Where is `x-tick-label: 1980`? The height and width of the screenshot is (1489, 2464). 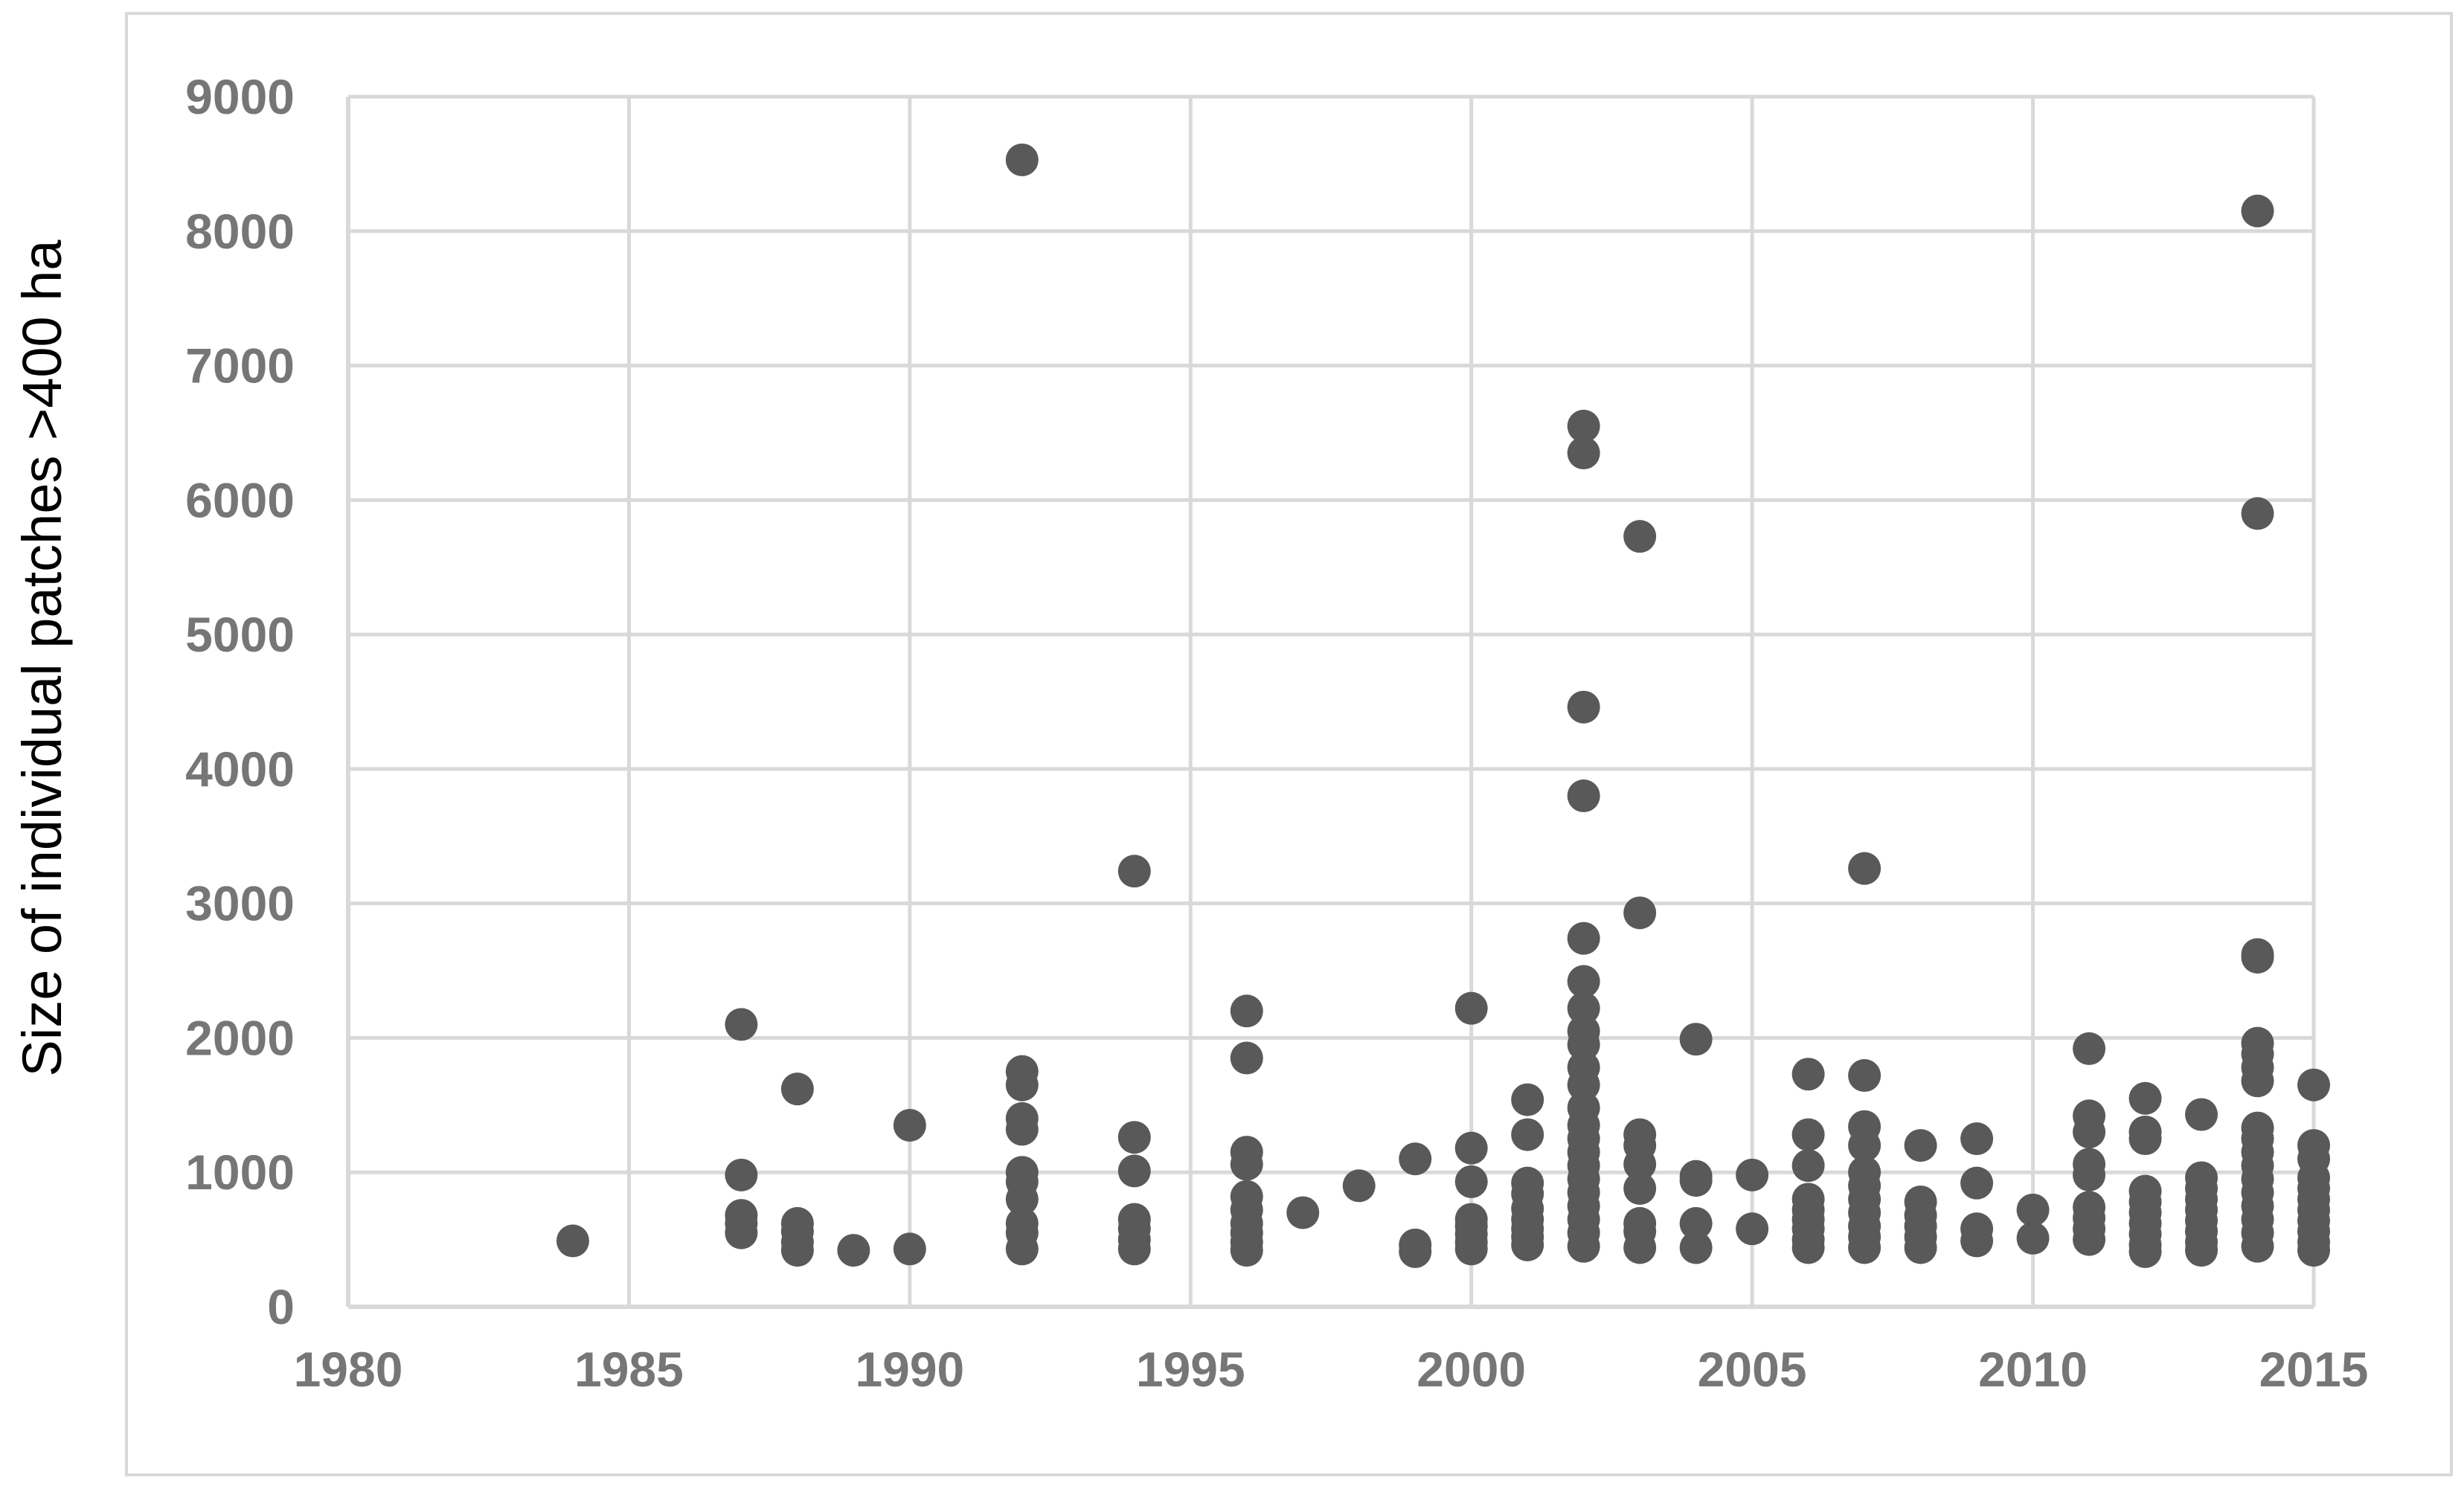 x-tick-label: 1980 is located at coordinates (348, 1369).